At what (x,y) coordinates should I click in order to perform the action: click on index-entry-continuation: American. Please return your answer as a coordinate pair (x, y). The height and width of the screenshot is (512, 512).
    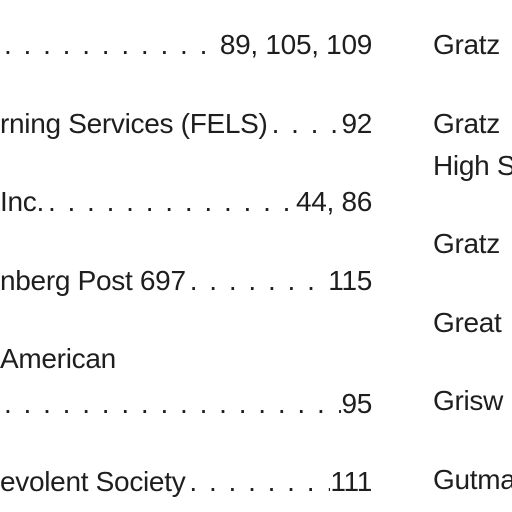
    Looking at the image, I should click on (186, 359).